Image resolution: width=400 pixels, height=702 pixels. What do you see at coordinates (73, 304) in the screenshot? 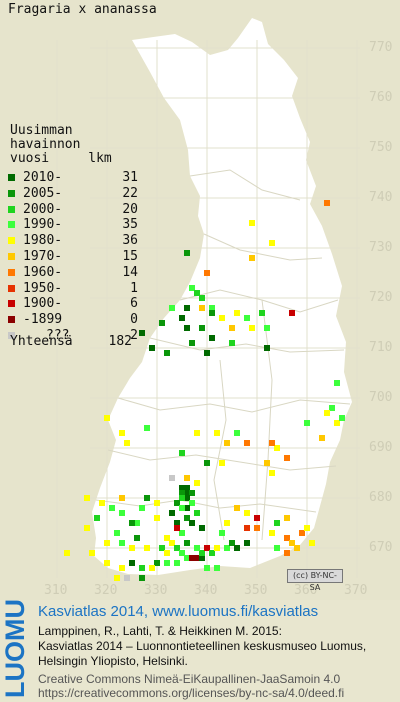
I see `legend-item: 1900- 6` at bounding box center [73, 304].